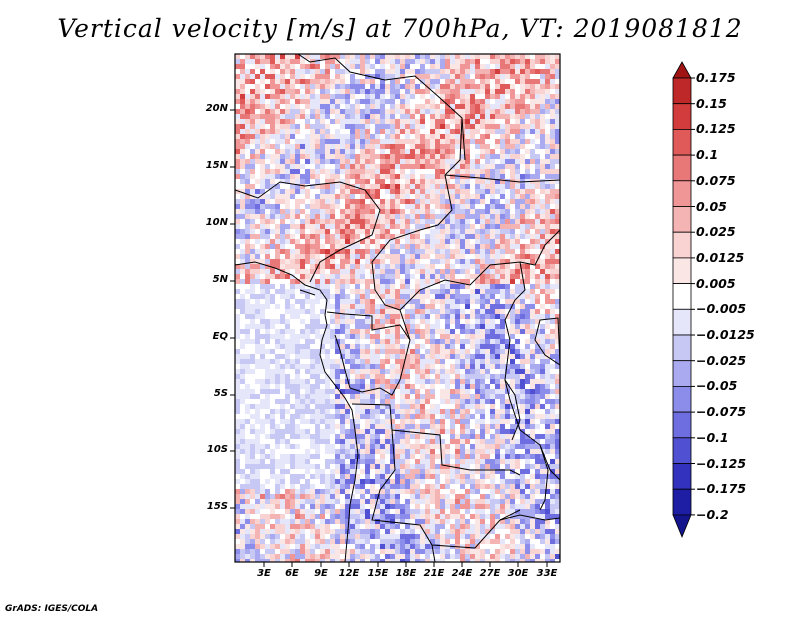 Image resolution: width=800 pixels, height=618 pixels. I want to click on lon-label: 6E, so click(292, 573).